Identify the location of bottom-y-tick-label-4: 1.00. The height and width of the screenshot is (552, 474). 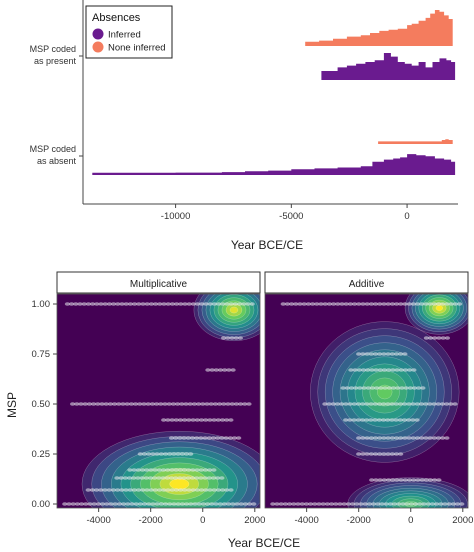
(41, 304).